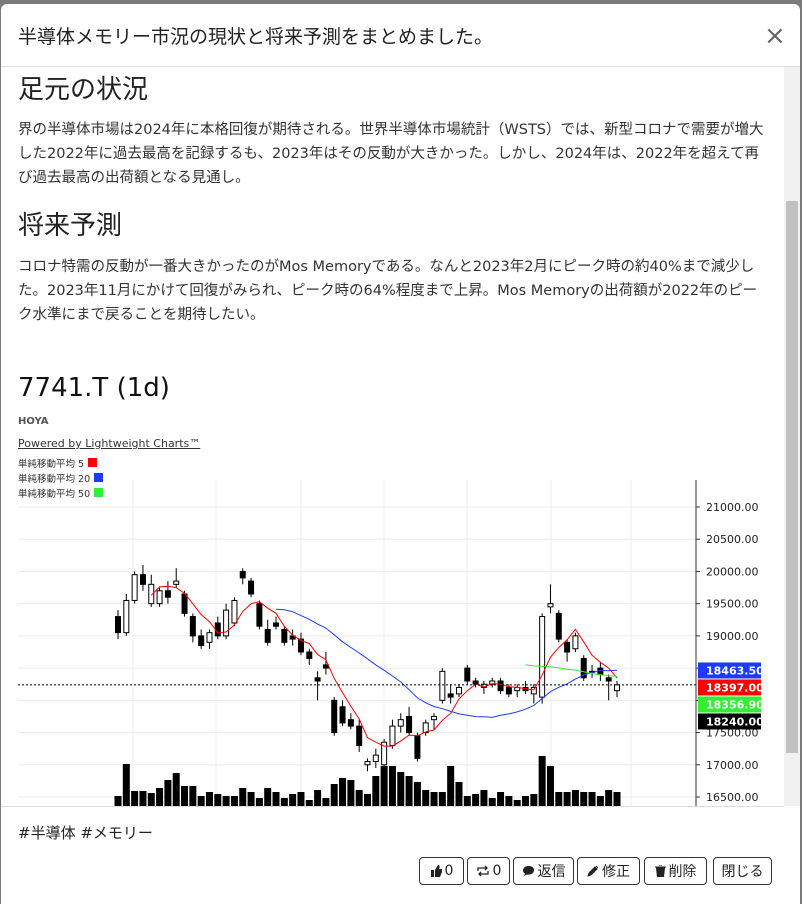 The width and height of the screenshot is (802, 904). What do you see at coordinates (593, 871) in the screenshot?
I see `edit-icon` at bounding box center [593, 871].